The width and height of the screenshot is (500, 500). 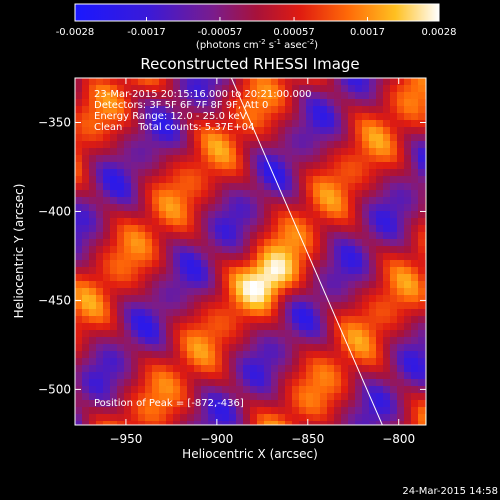 I want to click on colorbar-tick-label: 0.00057, so click(x=293, y=32).